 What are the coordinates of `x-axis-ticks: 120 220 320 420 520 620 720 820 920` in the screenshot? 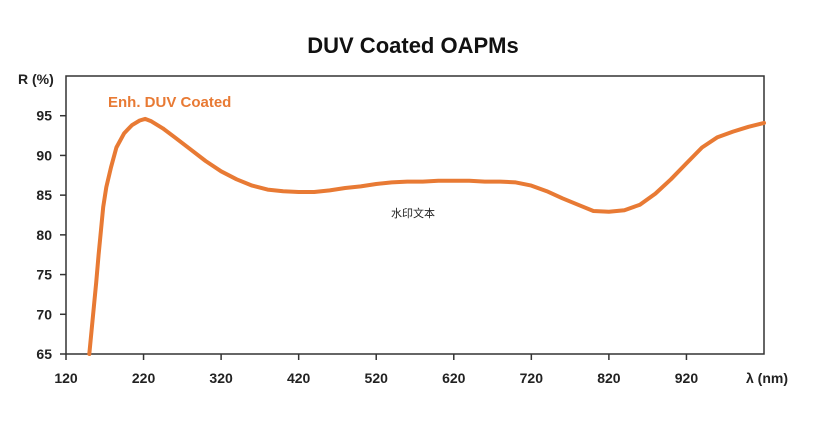 It's located at (376, 370).